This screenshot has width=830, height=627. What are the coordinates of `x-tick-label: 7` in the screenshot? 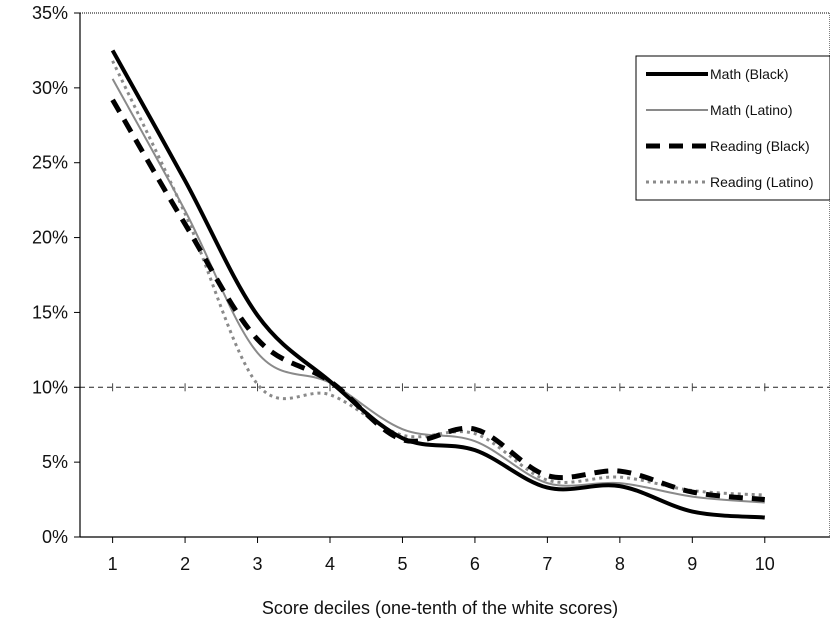 It's located at (547, 564).